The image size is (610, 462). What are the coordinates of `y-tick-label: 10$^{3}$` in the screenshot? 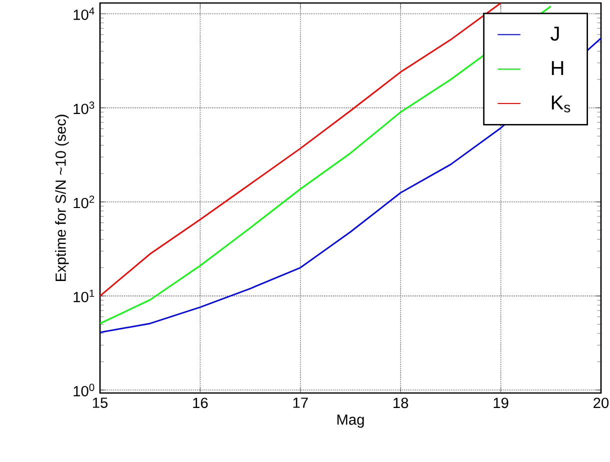 It's located at (84, 107).